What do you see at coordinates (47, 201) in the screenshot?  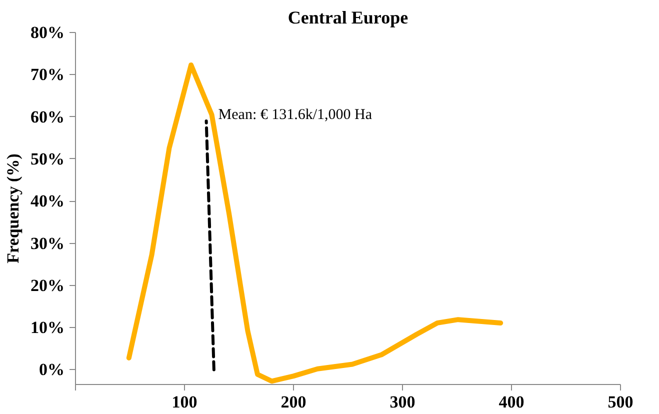 I see `y-tick-label: 40%` at bounding box center [47, 201].